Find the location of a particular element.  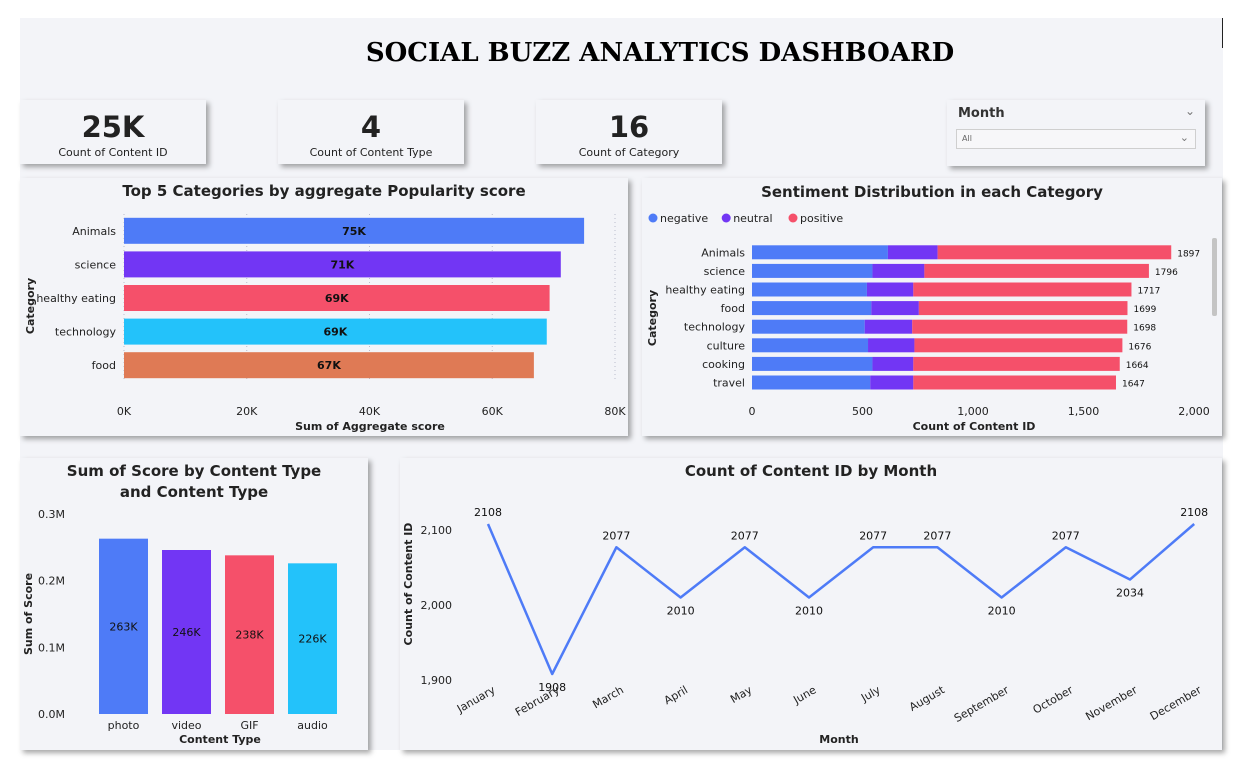

total-label: 1664 is located at coordinates (1137, 366).